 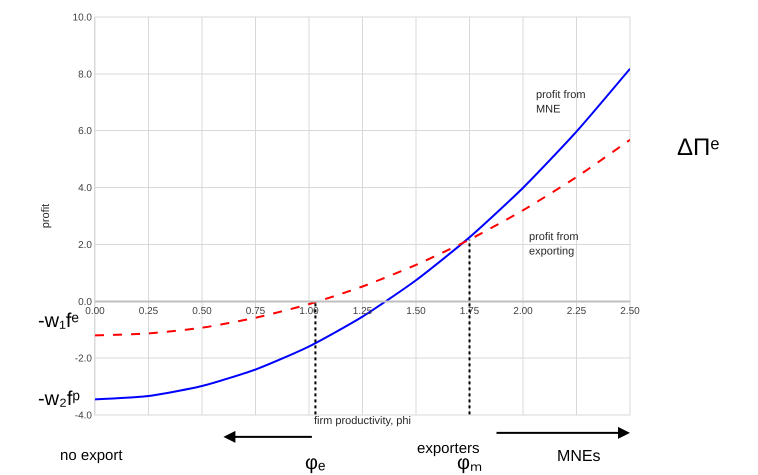 What do you see at coordinates (85, 188) in the screenshot?
I see `y-tick-label: 4.0` at bounding box center [85, 188].